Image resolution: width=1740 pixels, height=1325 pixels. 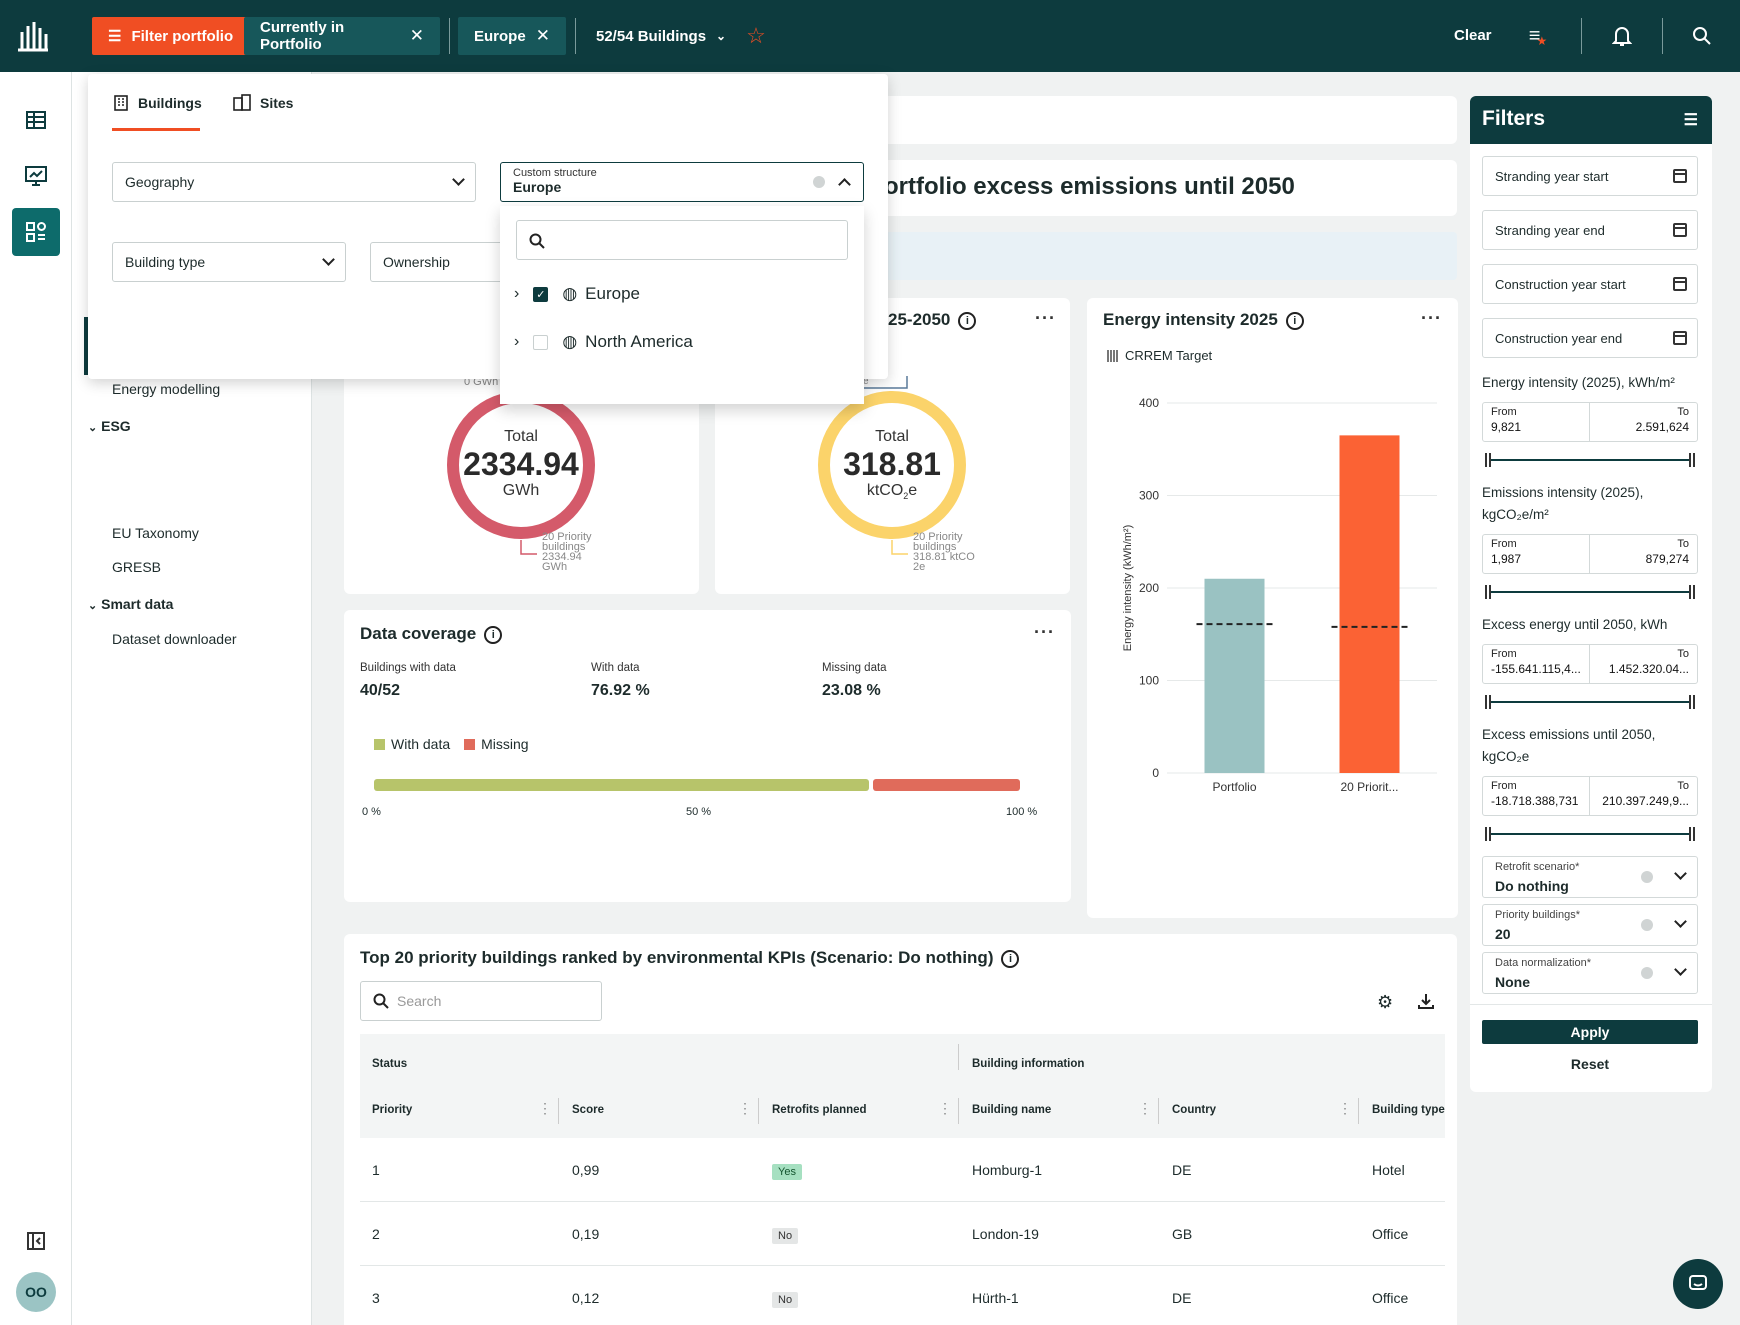 What do you see at coordinates (1690, 120) in the screenshot?
I see `filter-lines-icon: ☰` at bounding box center [1690, 120].